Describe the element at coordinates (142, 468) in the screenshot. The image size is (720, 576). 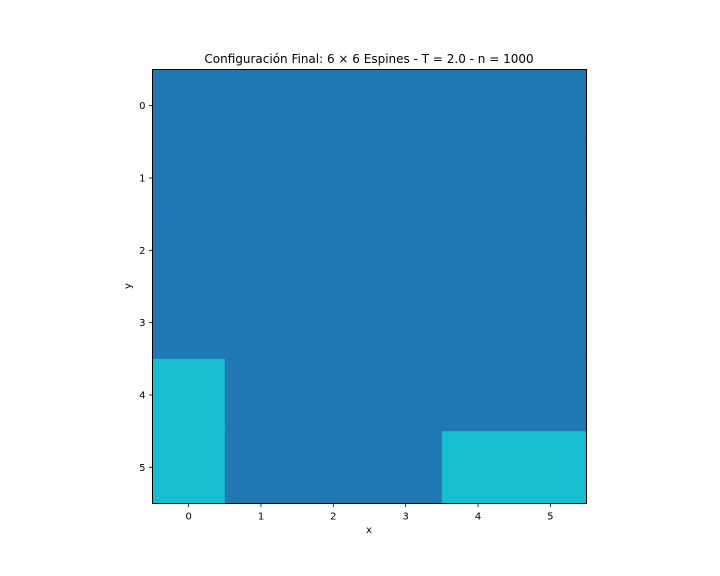
I see `y-tick-label: 5` at that location.